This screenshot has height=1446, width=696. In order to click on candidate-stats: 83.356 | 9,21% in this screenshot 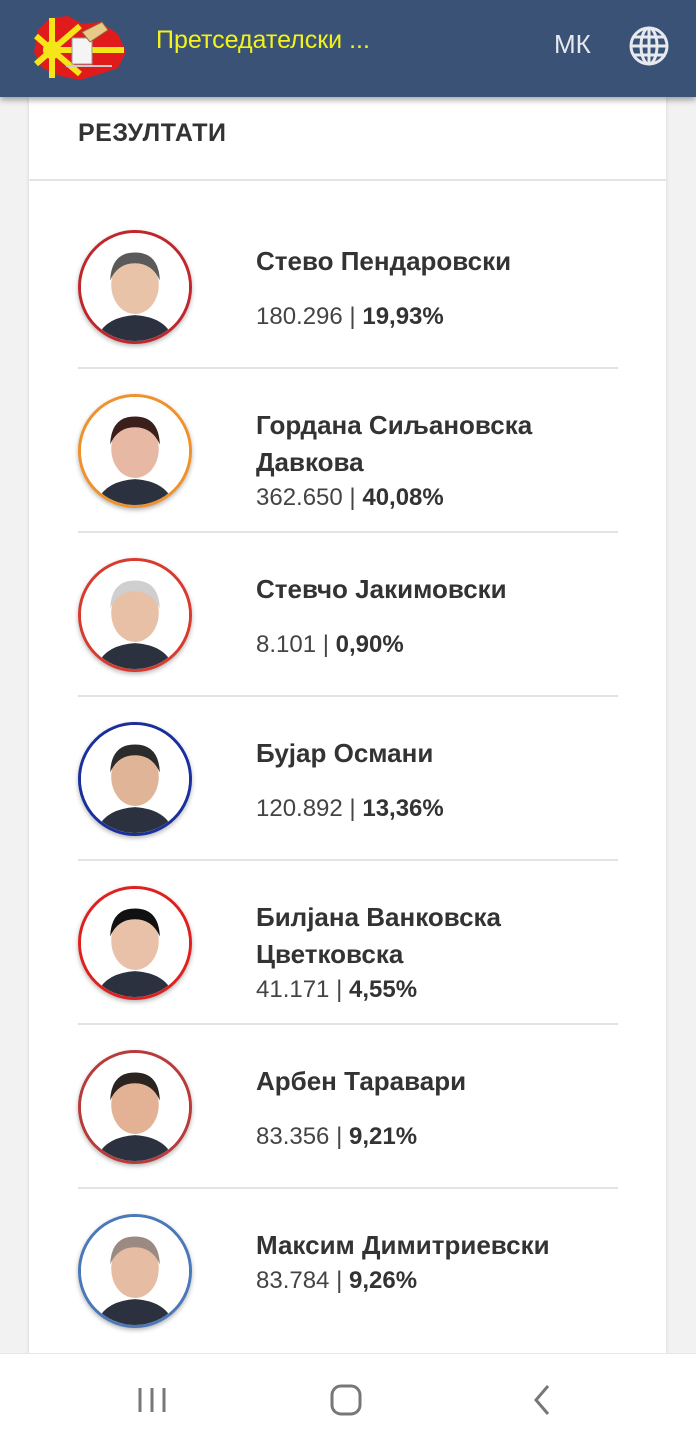, I will do `click(337, 1136)`.